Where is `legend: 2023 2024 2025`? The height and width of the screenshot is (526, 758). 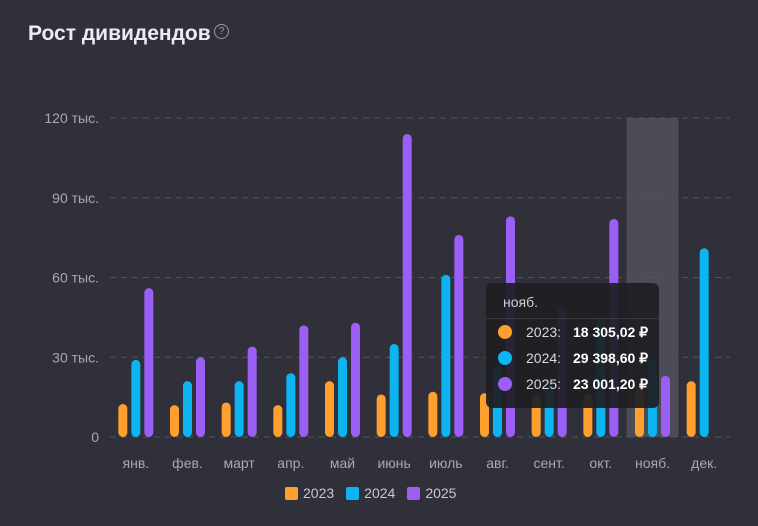
legend: 2023 2024 2025 is located at coordinates (370, 493).